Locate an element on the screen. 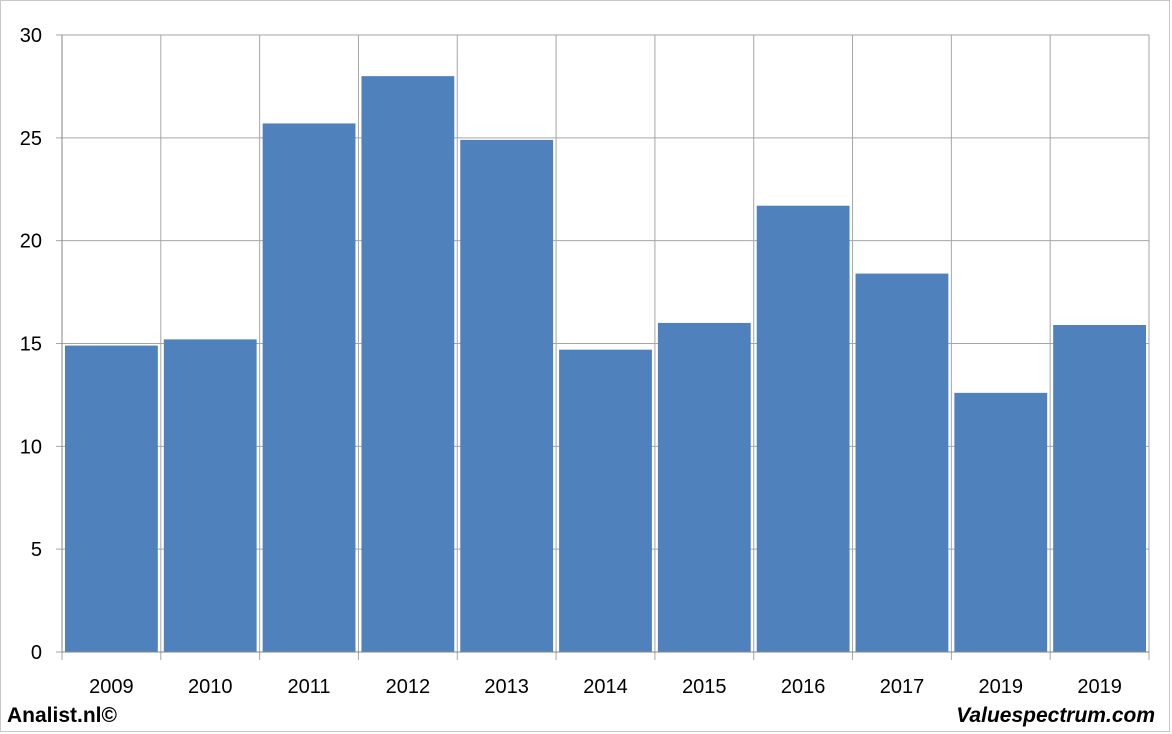  x-tick-label: 2012 is located at coordinates (408, 687).